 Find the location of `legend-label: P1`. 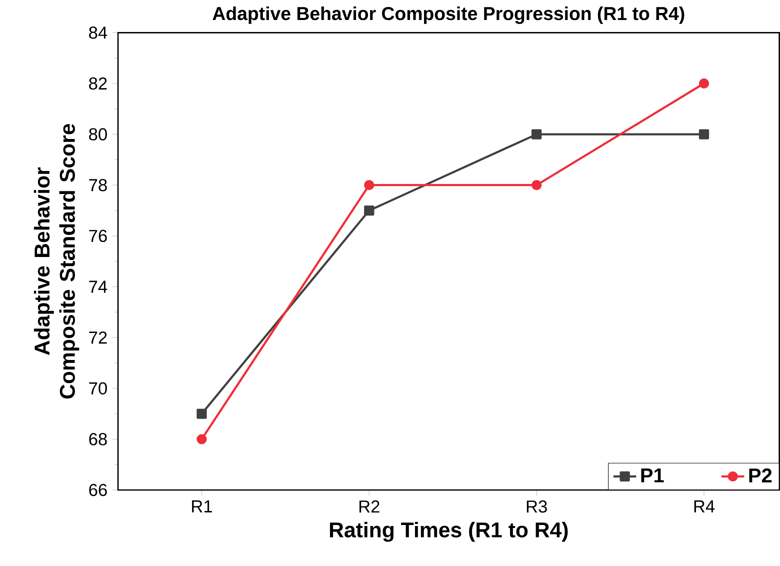

legend-label: P1 is located at coordinates (652, 475).